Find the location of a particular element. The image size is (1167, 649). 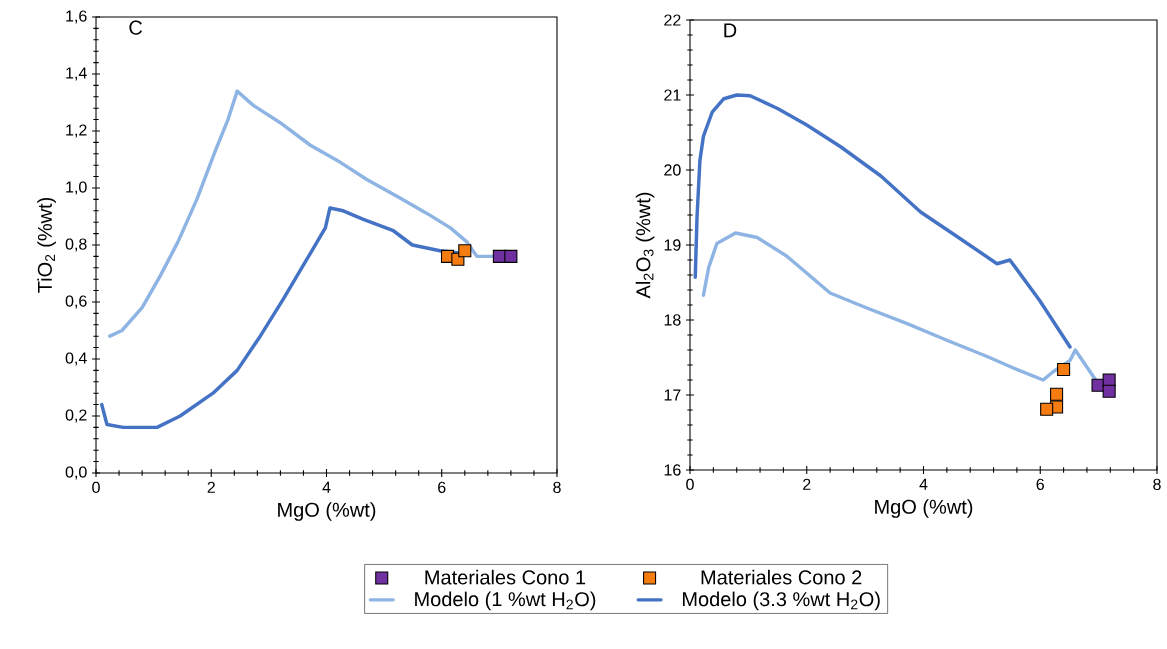

y-tick-label: 0,6 is located at coordinates (76, 302).